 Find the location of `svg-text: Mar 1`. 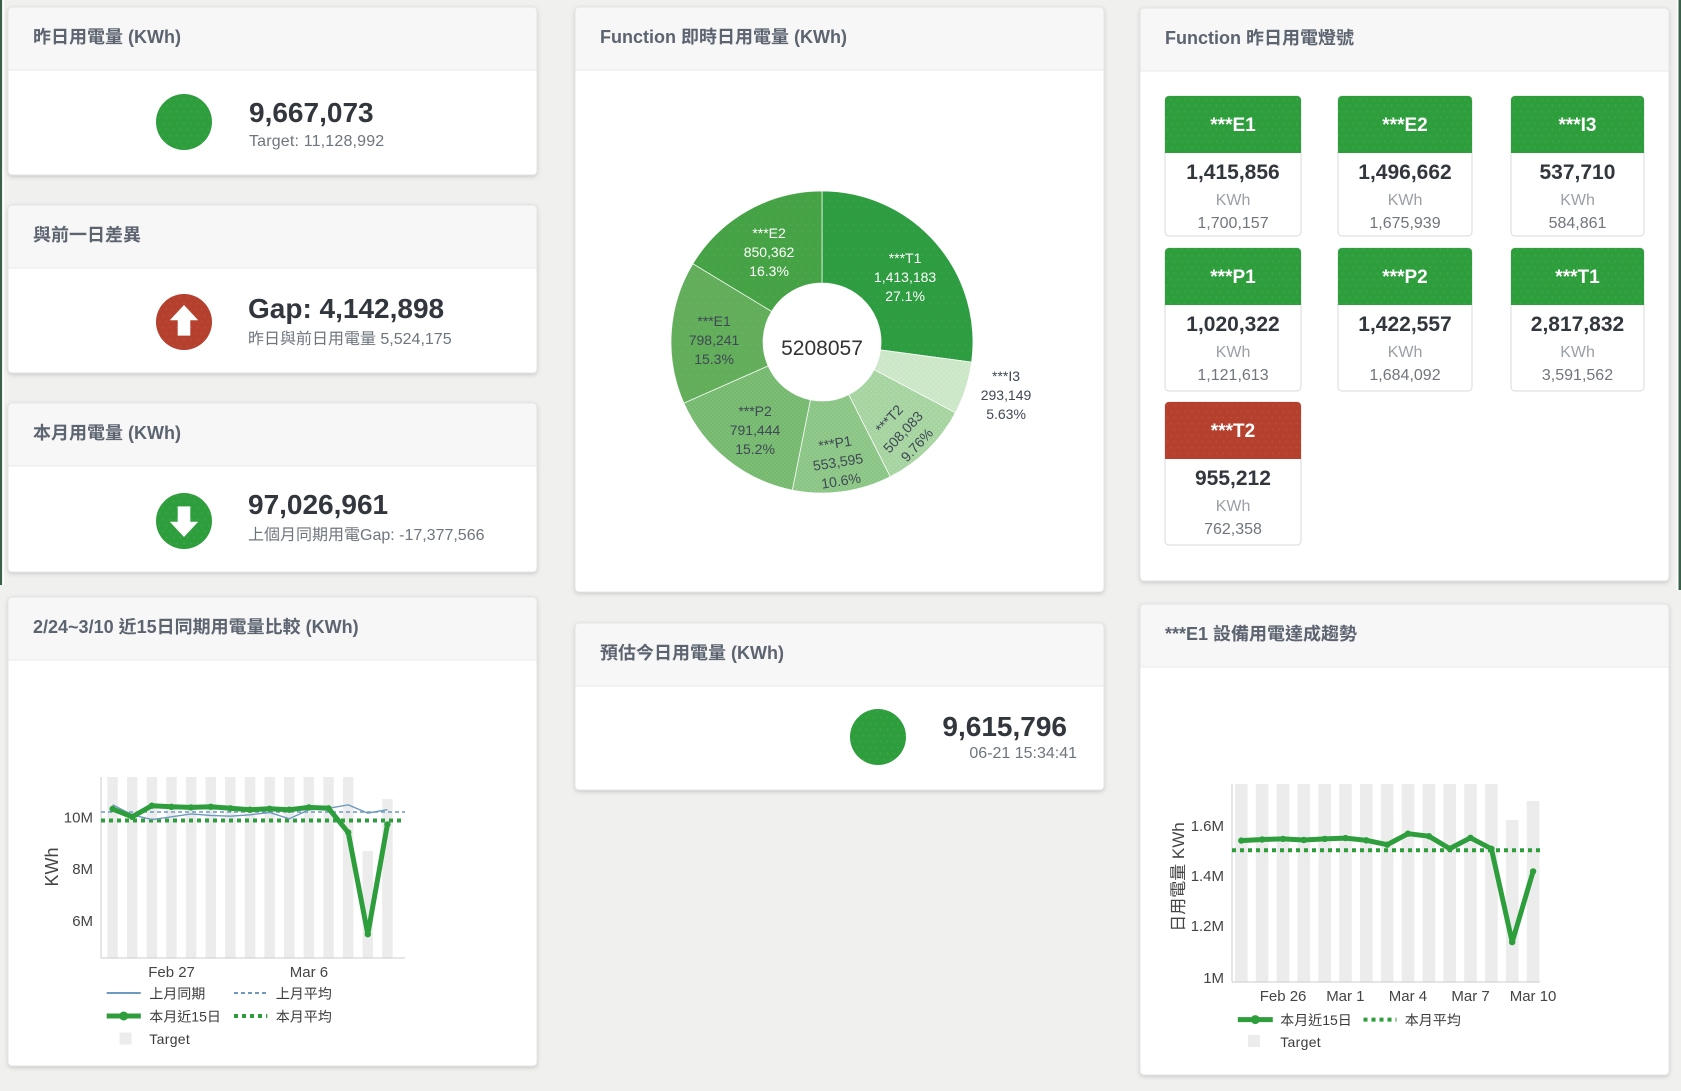

svg-text: Mar 1 is located at coordinates (1345, 996).